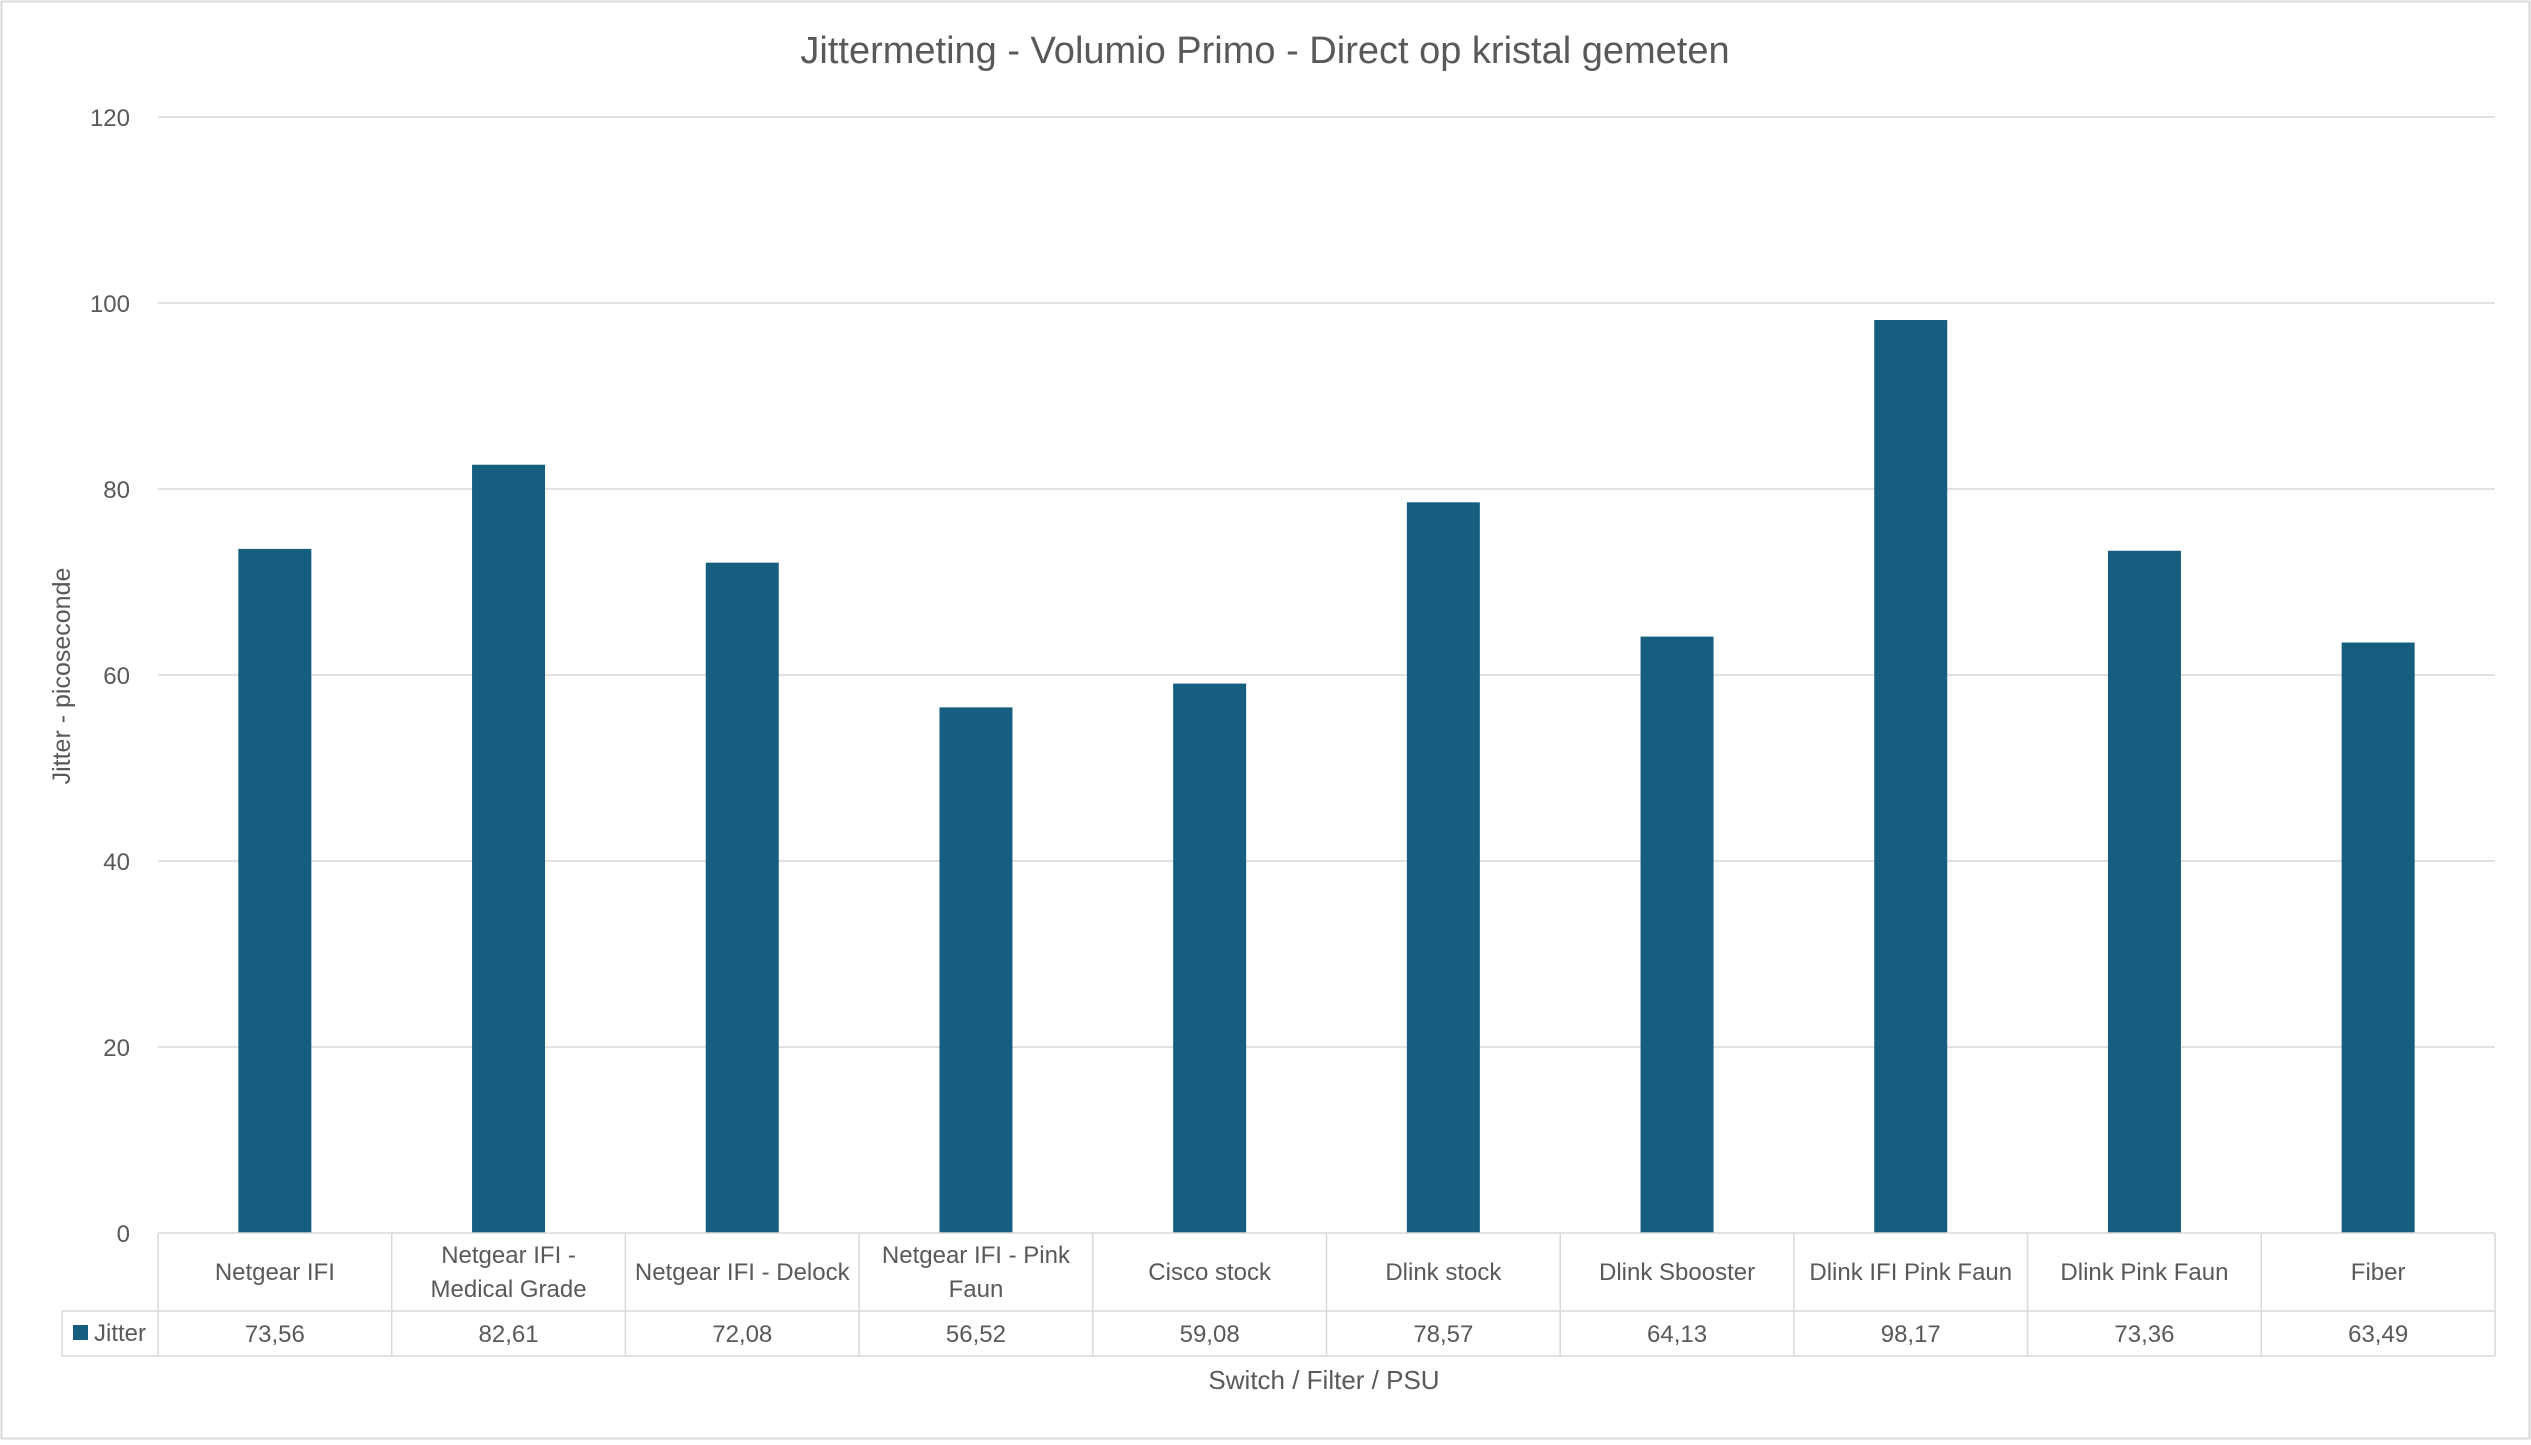 Image resolution: width=2531 pixels, height=1445 pixels. Describe the element at coordinates (80, 1332) in the screenshot. I see `legend-swatch` at that location.